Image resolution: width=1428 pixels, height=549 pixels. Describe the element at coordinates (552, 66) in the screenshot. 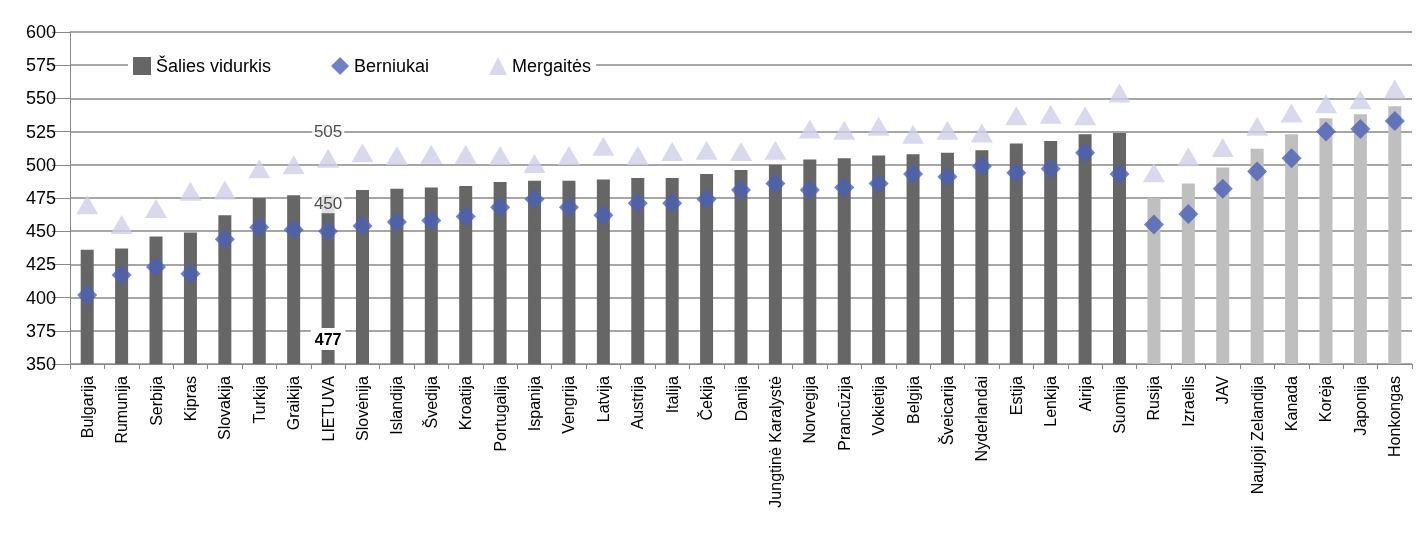

I see `legend-label: Mergaitės` at that location.